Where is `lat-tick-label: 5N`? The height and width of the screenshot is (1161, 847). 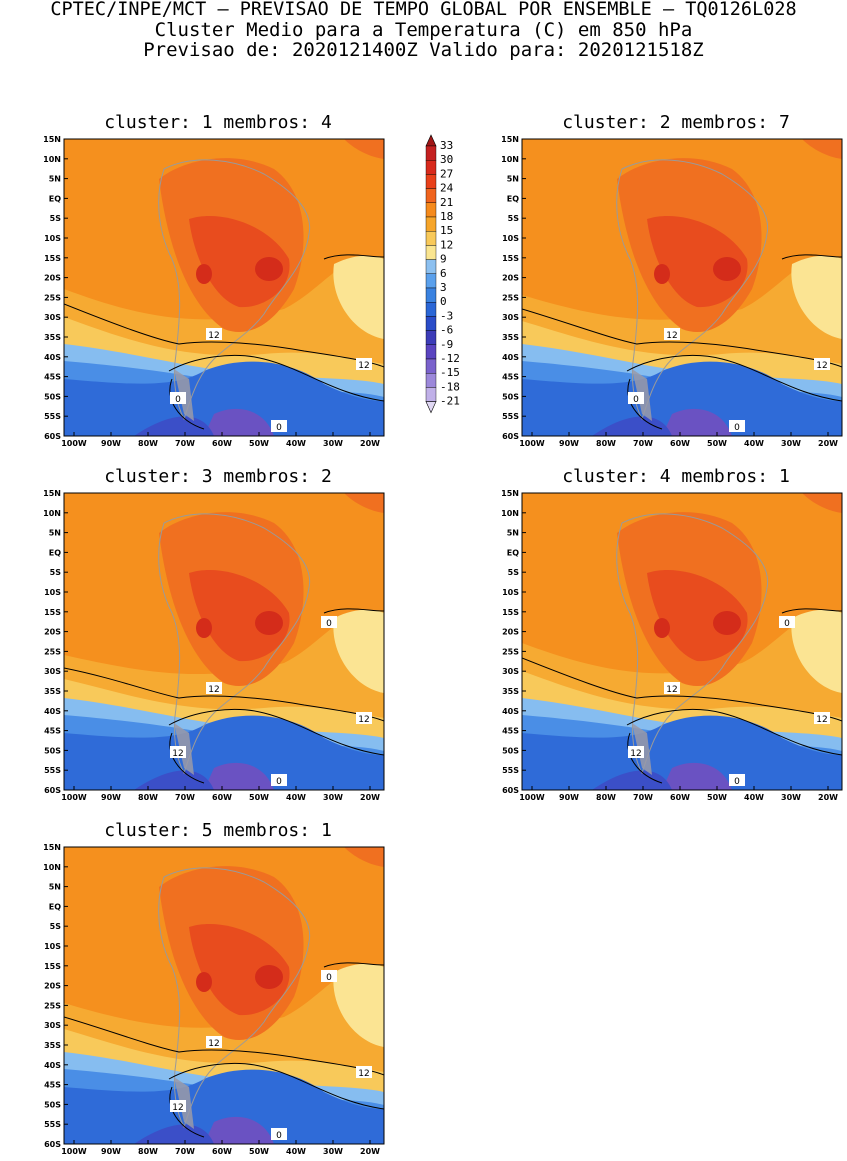
lat-tick-label: 5N is located at coordinates (55, 179).